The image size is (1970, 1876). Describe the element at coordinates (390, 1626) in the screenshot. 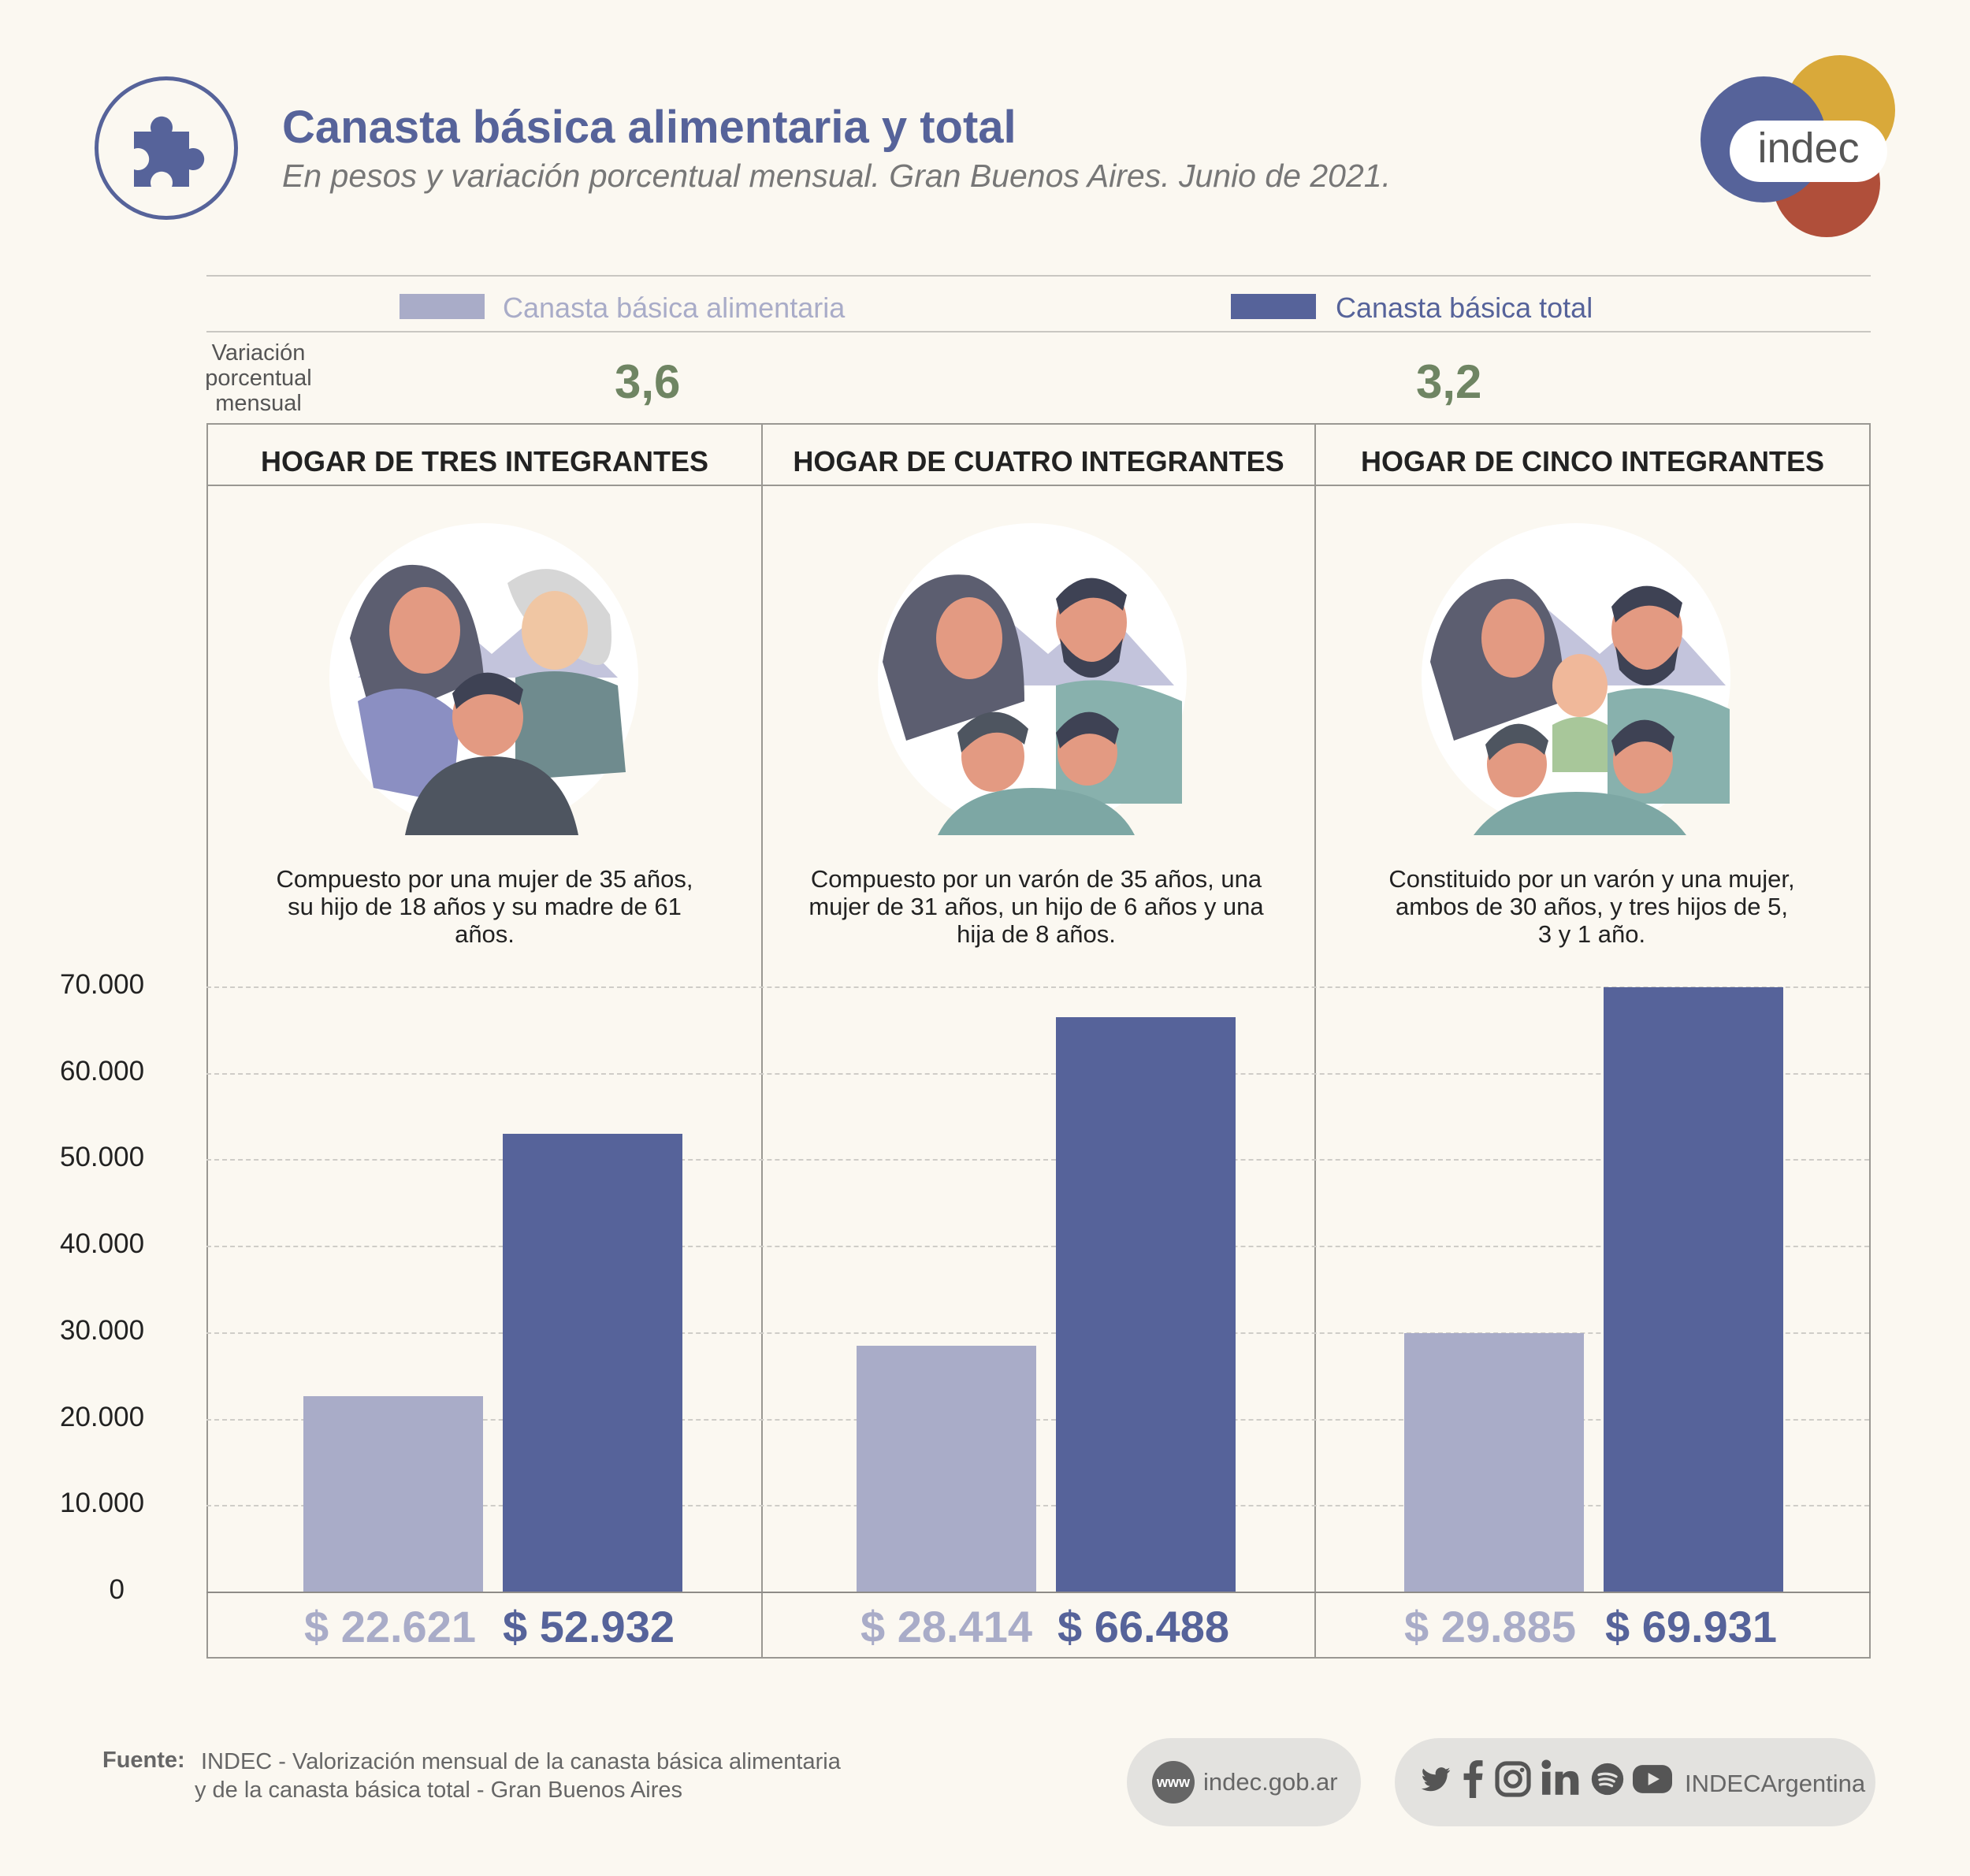

I see `value-label-cba-tres: $ 22.621` at that location.